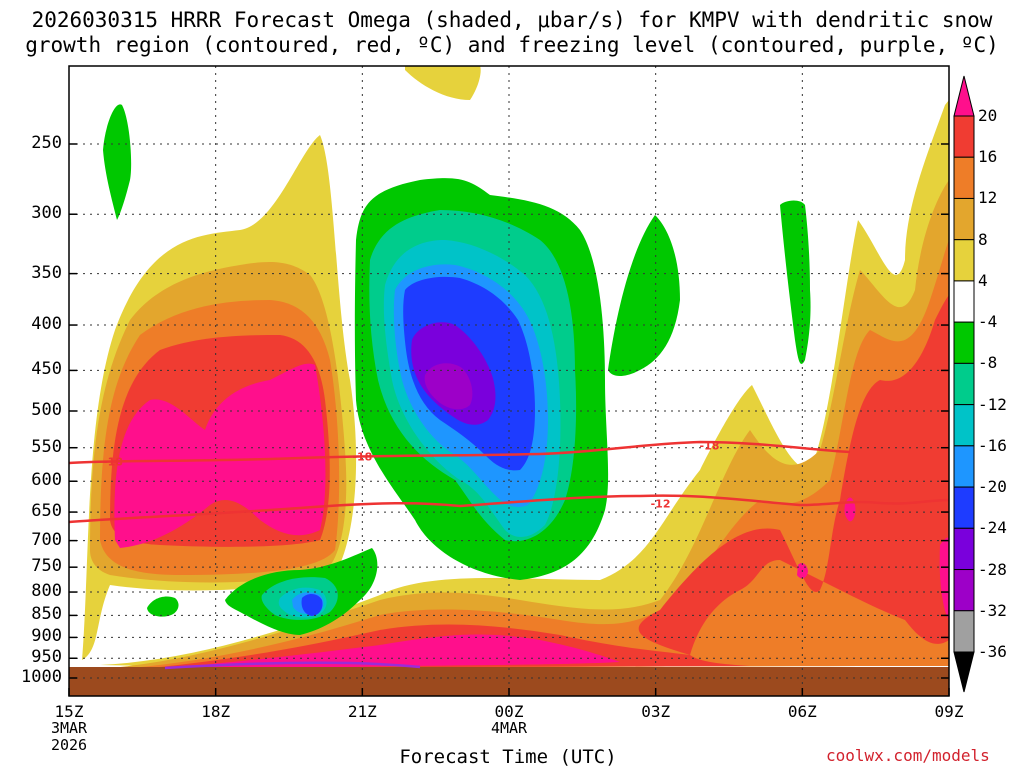 This screenshot has height=768, width=1024. What do you see at coordinates (46, 213) in the screenshot?
I see `y-tick-label: 300` at bounding box center [46, 213].